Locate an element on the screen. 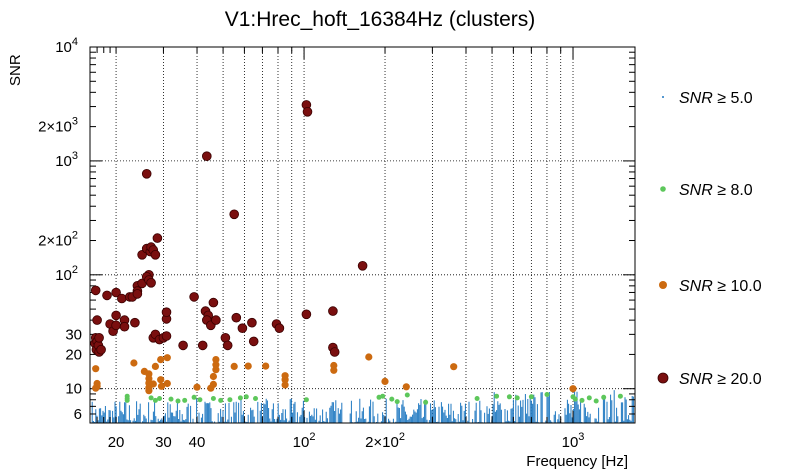 The height and width of the screenshot is (472, 805). legend-entry: SNR ≥ 10.0 is located at coordinates (720, 286).